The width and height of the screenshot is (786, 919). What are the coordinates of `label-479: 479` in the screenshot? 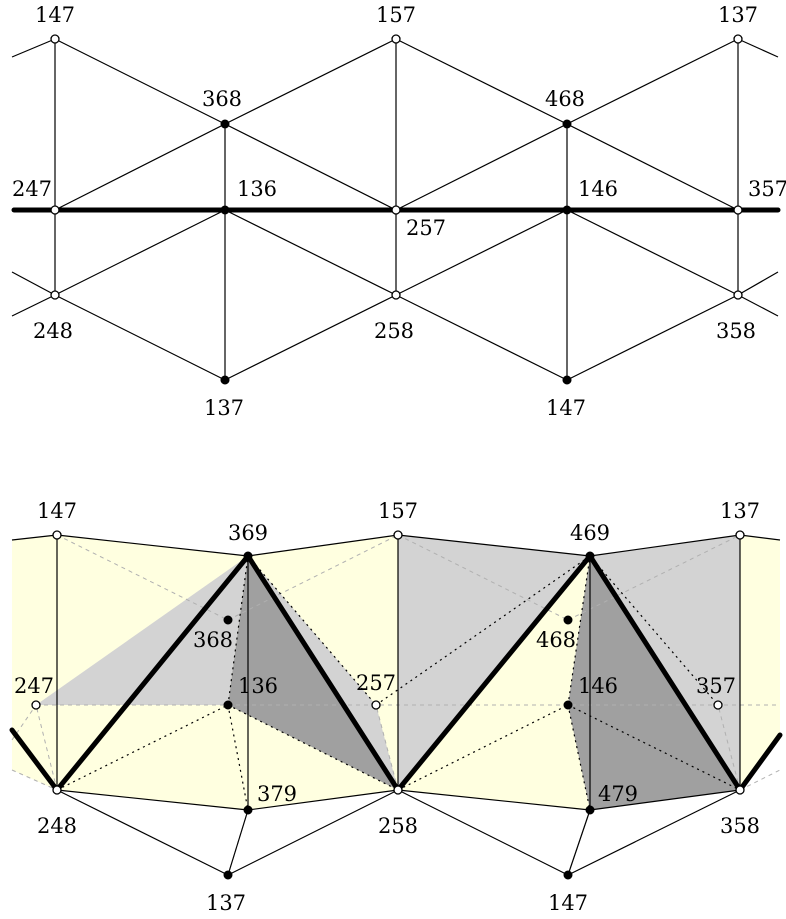 It's located at (618, 794).